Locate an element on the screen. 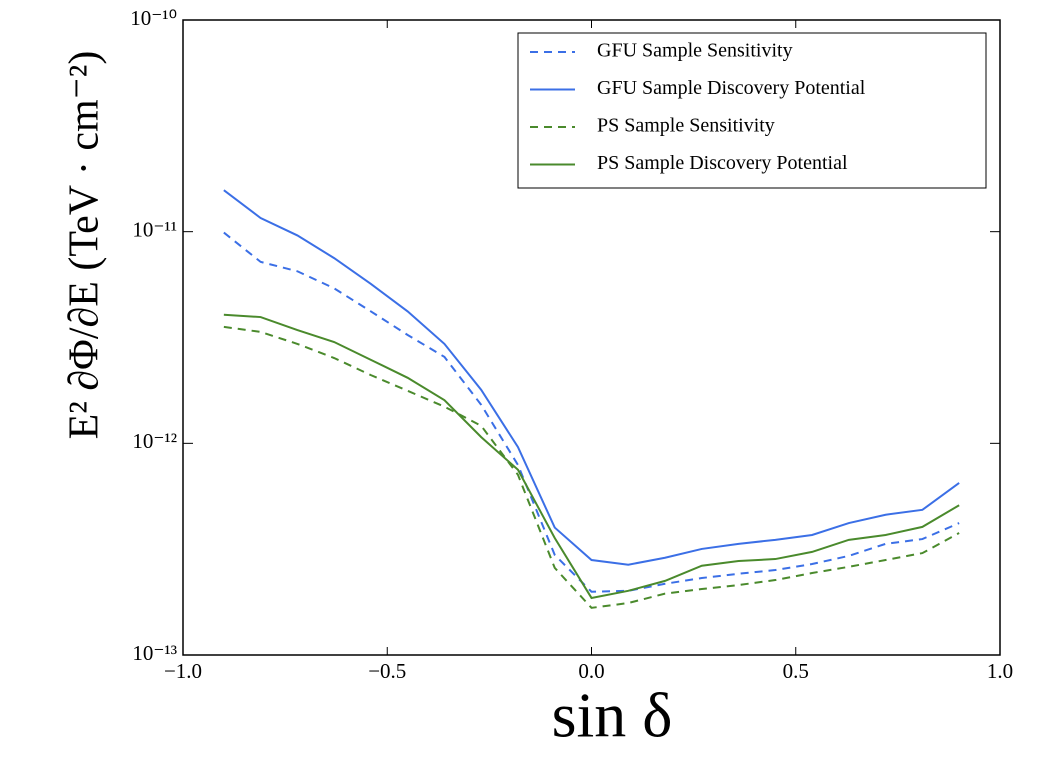 Image resolution: width=1047 pixels, height=760 pixels. x-tick-label: 0.5 is located at coordinates (796, 671).